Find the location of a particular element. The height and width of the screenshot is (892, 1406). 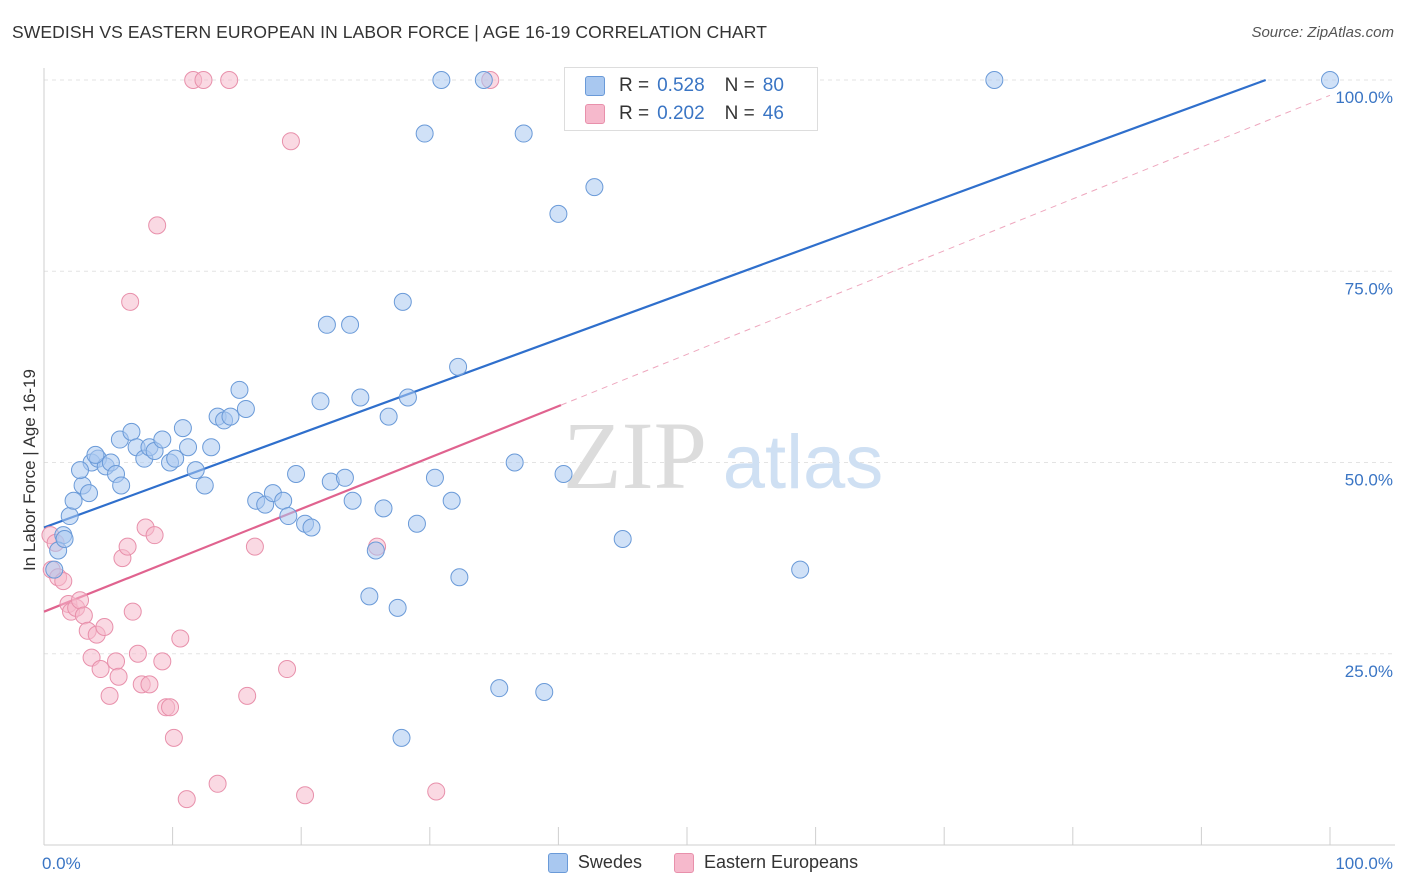

legend-item-swedes: Swedes is located at coordinates (594, 862).